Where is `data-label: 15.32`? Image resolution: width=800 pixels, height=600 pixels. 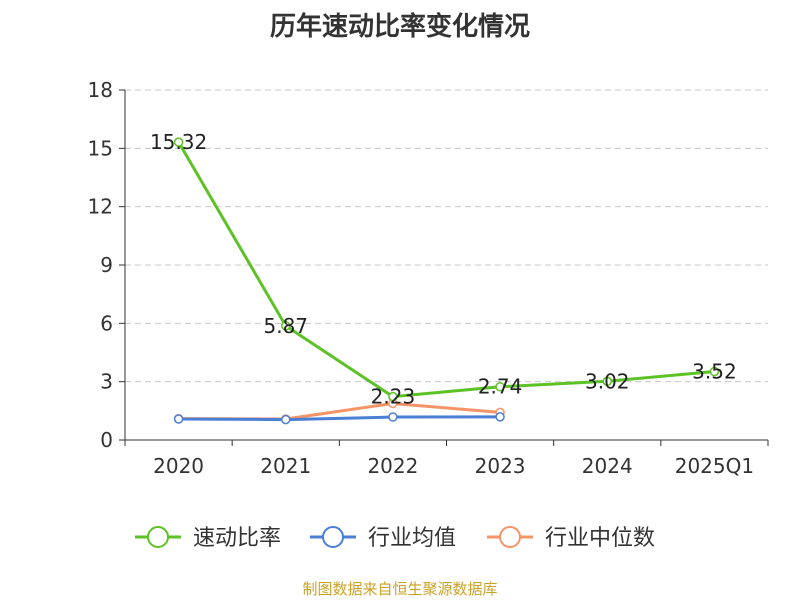
data-label: 15.32 is located at coordinates (178, 142).